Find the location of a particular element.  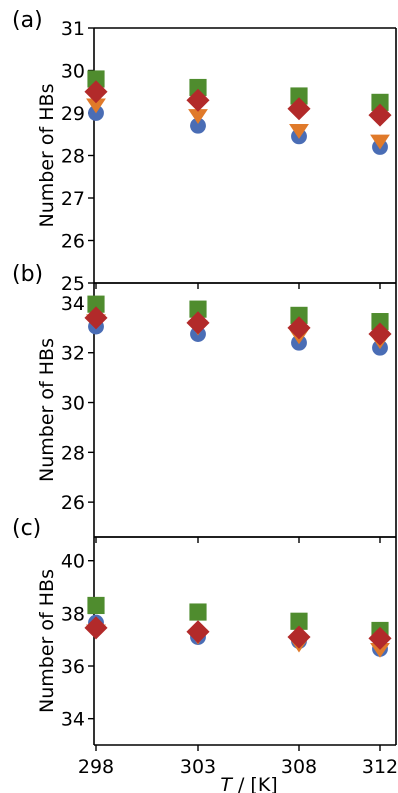

y-tick-label: 32 is located at coordinates (73, 354).